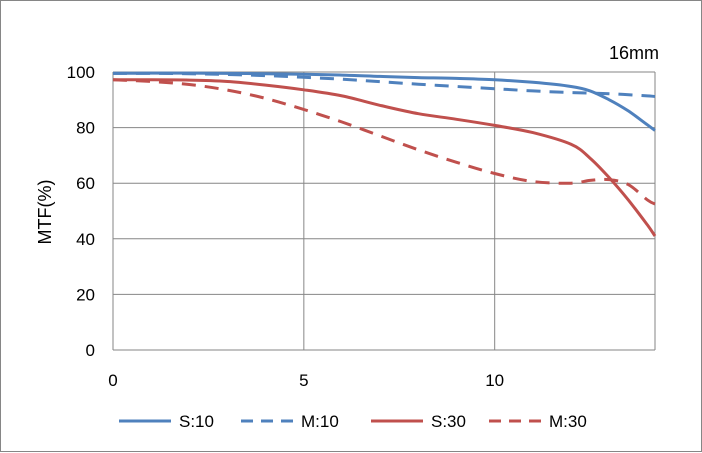  What do you see at coordinates (112, 380) in the screenshot?
I see `x-tick-label-0: 0` at bounding box center [112, 380].